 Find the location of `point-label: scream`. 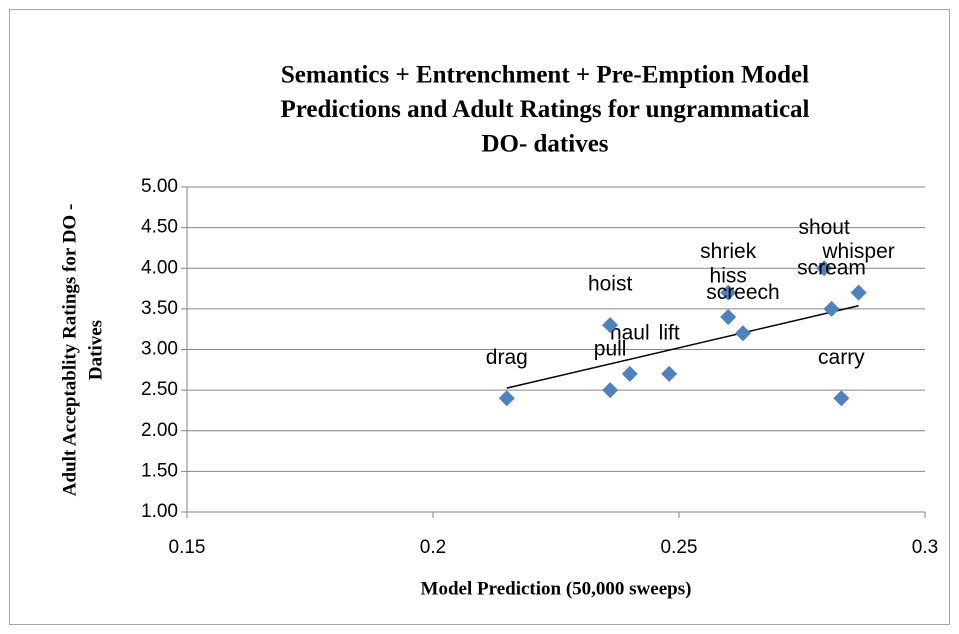

point-label: scream is located at coordinates (831, 267).